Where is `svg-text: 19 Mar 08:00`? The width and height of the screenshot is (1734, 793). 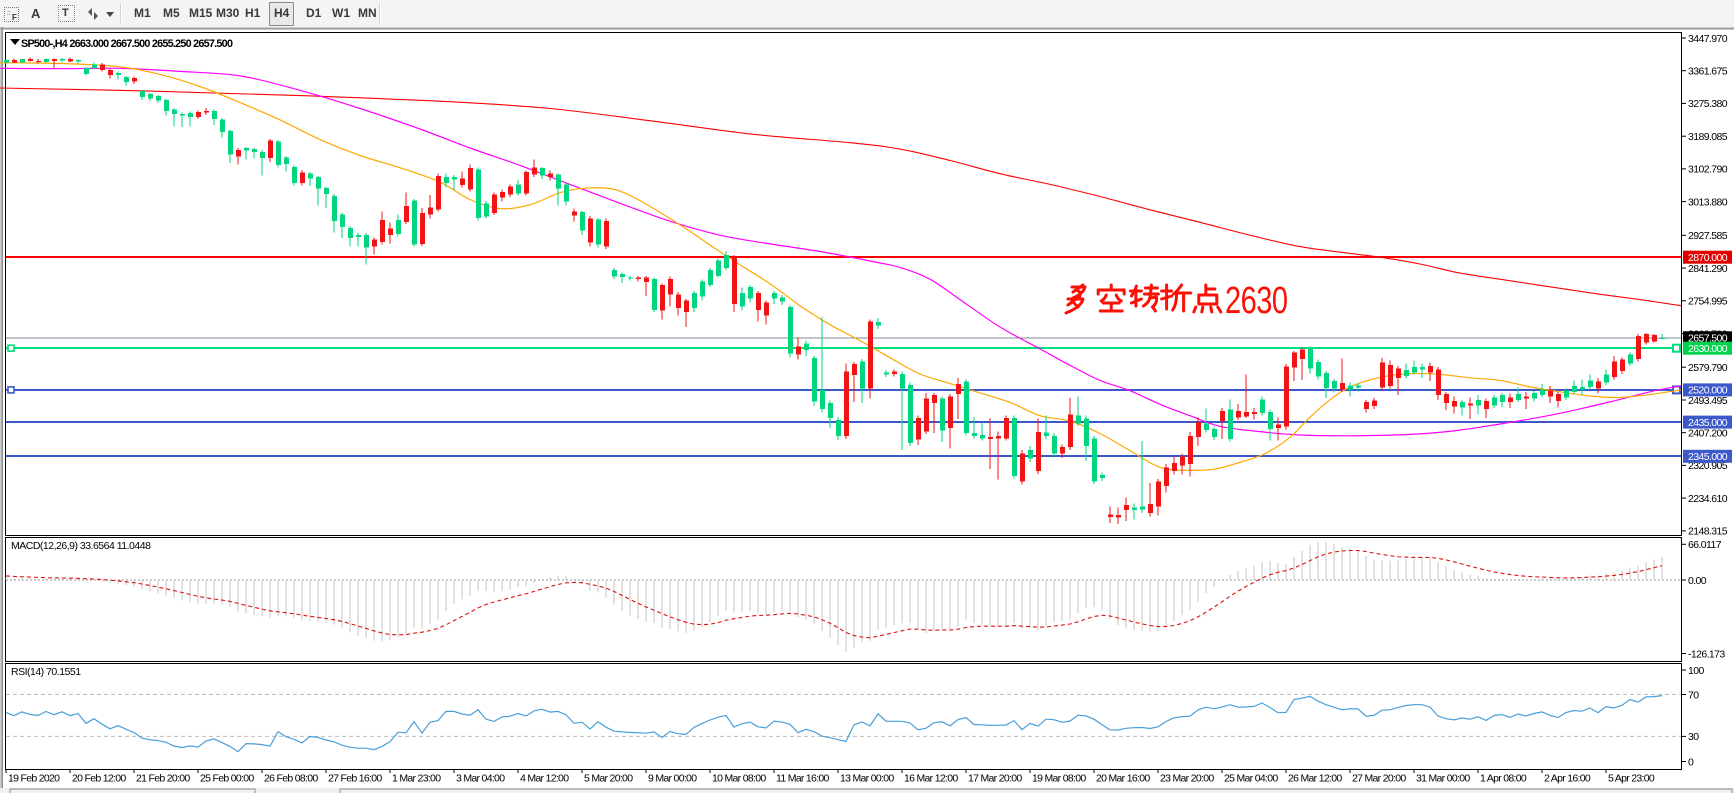
svg-text: 19 Mar 08:00 is located at coordinates (1059, 779).